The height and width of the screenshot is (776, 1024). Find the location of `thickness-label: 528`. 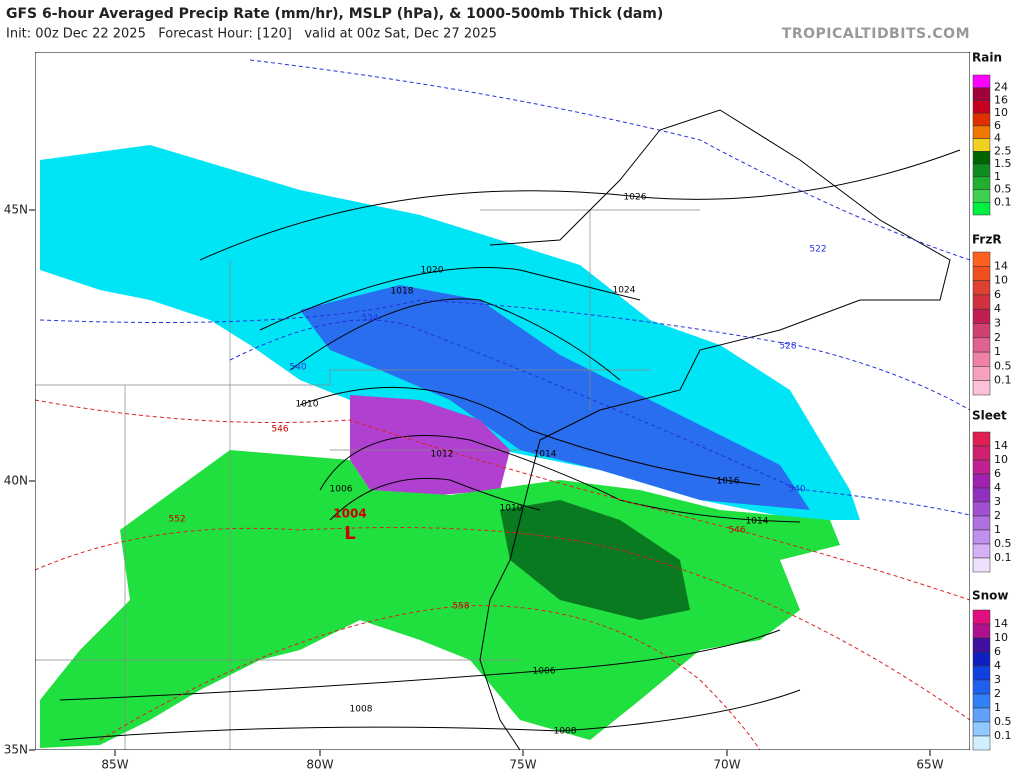

thickness-label: 528 is located at coordinates (787, 347).